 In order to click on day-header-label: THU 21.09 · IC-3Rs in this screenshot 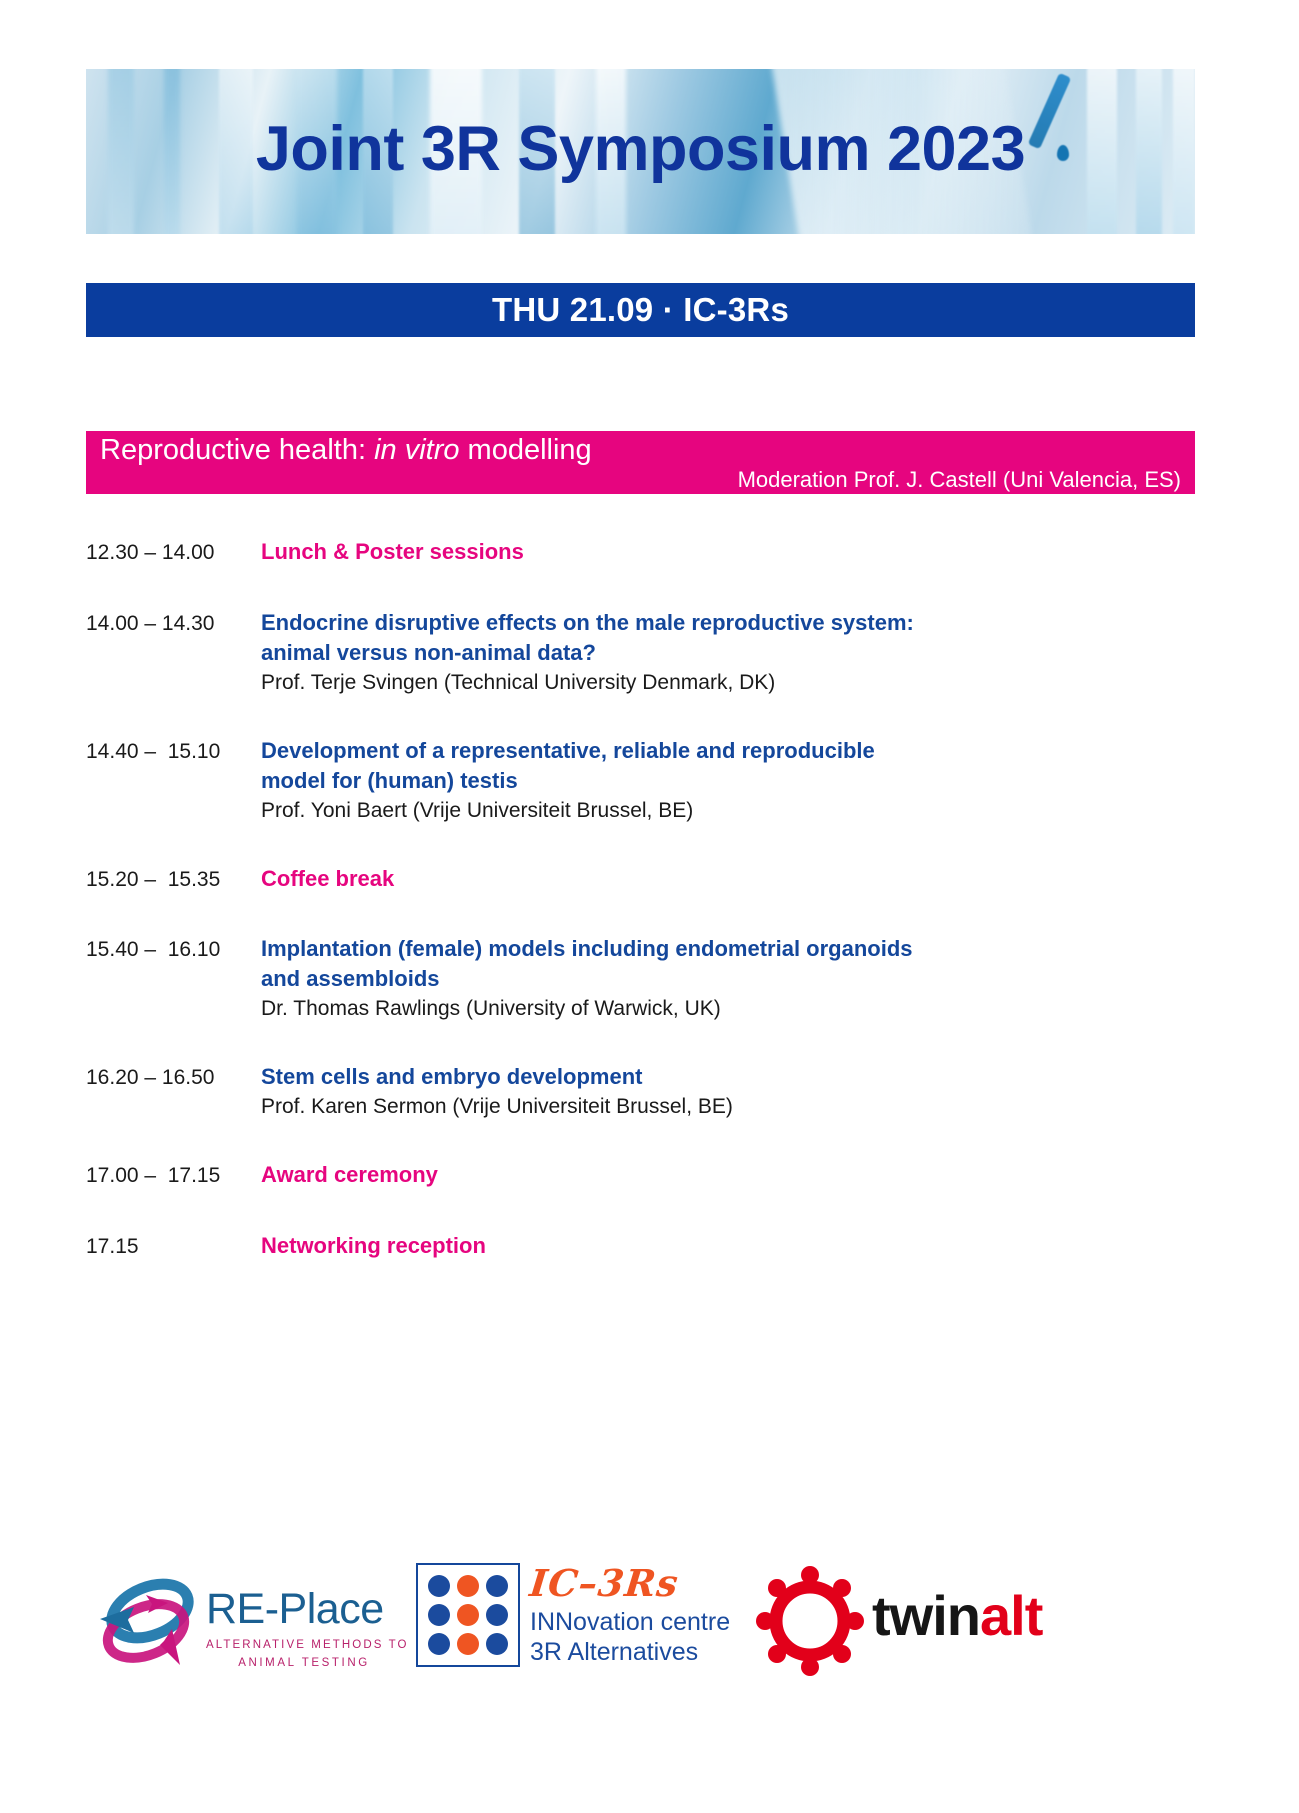, I will do `click(640, 309)`.